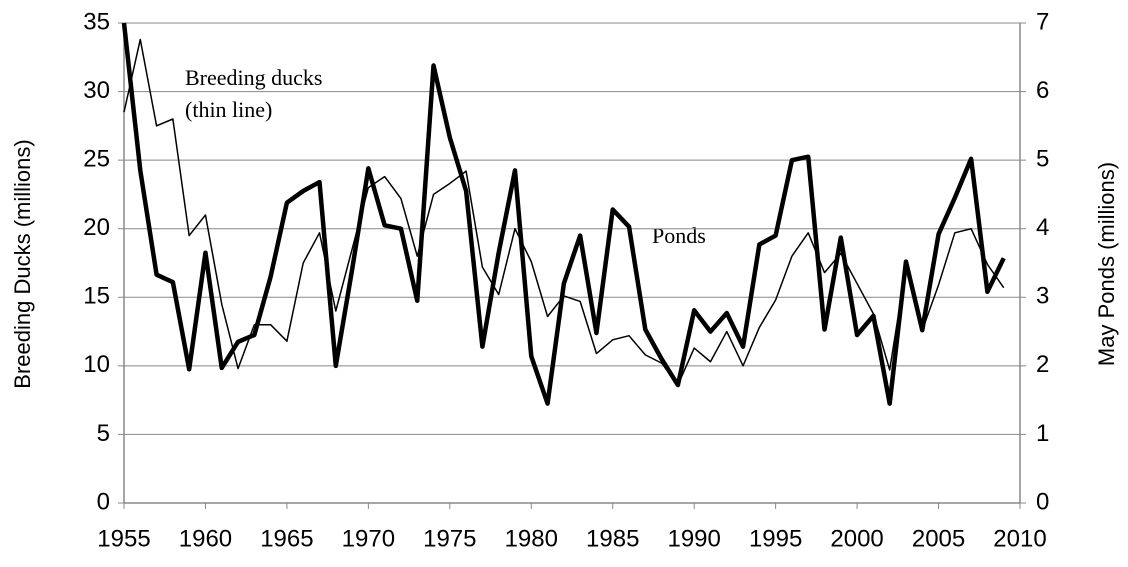 This screenshot has width=1128, height=567. I want to click on x-tick-label: 1955, so click(123, 538).